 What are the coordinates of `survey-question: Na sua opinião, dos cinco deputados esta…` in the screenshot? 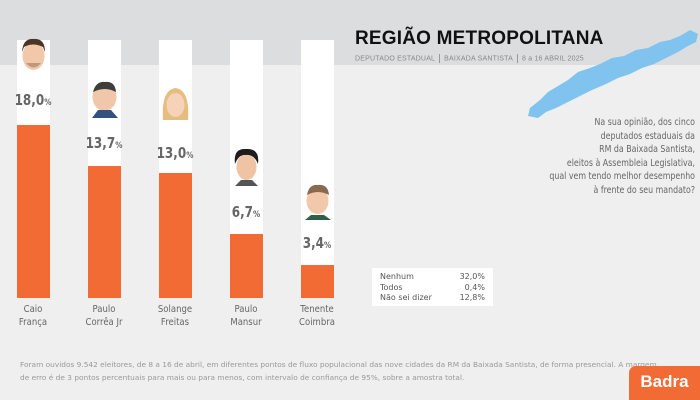 It's located at (617, 156).